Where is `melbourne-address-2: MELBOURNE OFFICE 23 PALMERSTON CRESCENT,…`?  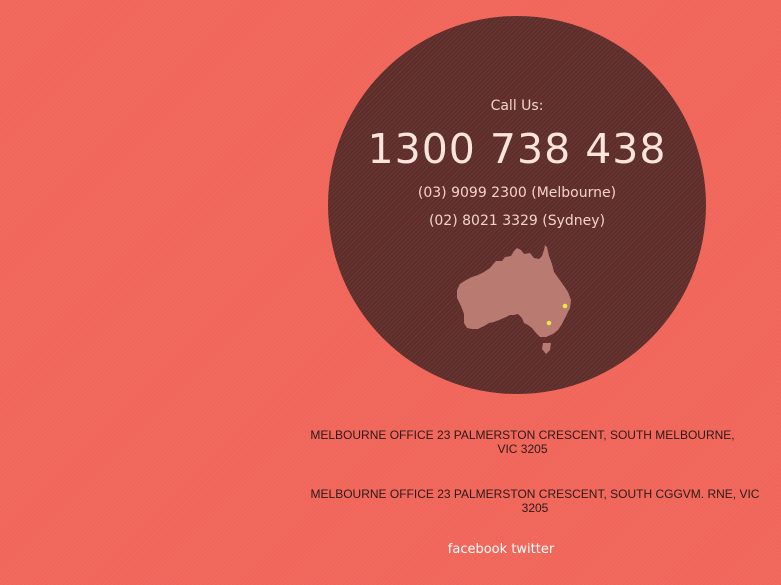
melbourne-address-2: MELBOURNE OFFICE 23 PALMERSTON CRESCENT,… is located at coordinates (535, 501).